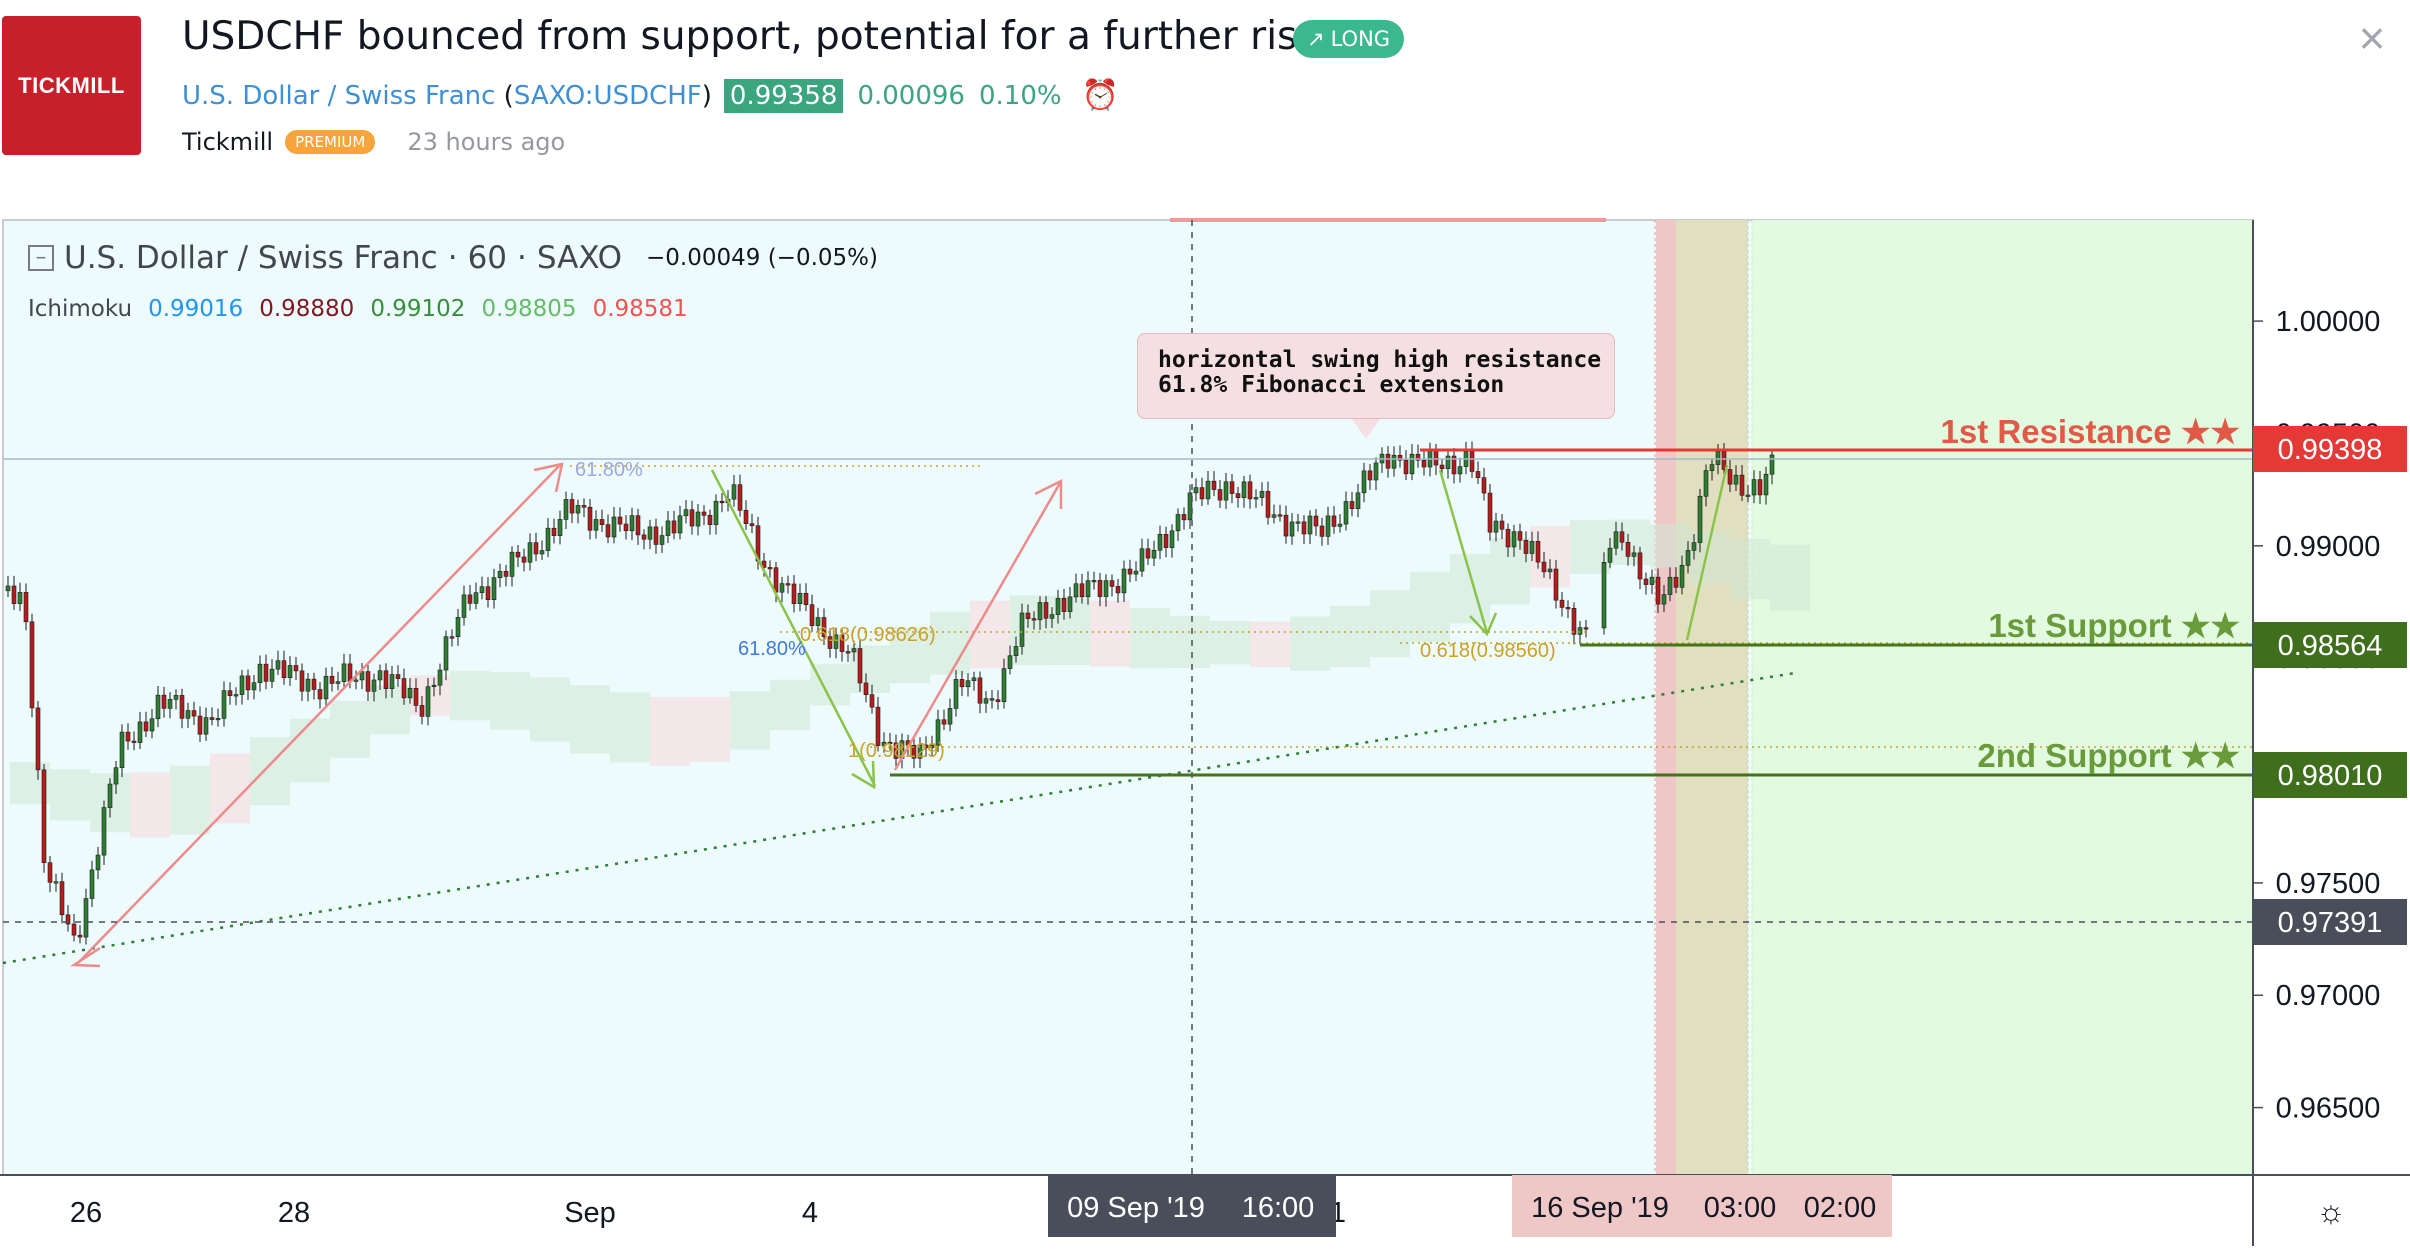  I want to click on x-label-date: 09 Sep '19, so click(1136, 1208).